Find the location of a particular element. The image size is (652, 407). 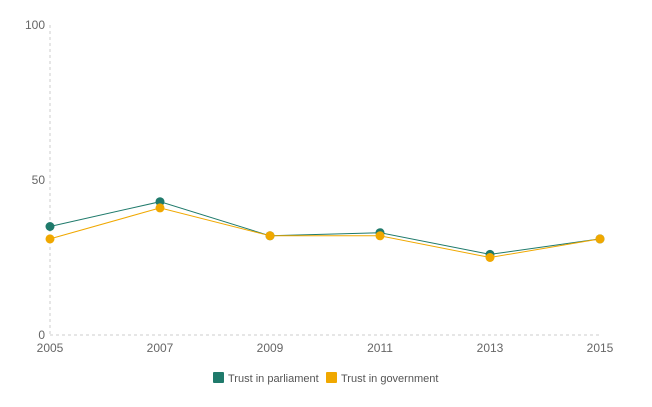

series-points is located at coordinates (325, 229).